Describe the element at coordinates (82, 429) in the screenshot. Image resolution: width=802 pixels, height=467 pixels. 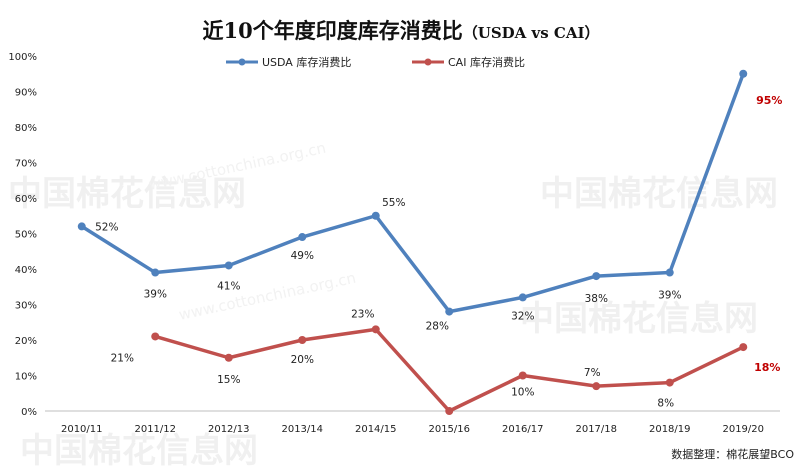
I see `x-tick-label: 2010/11` at that location.